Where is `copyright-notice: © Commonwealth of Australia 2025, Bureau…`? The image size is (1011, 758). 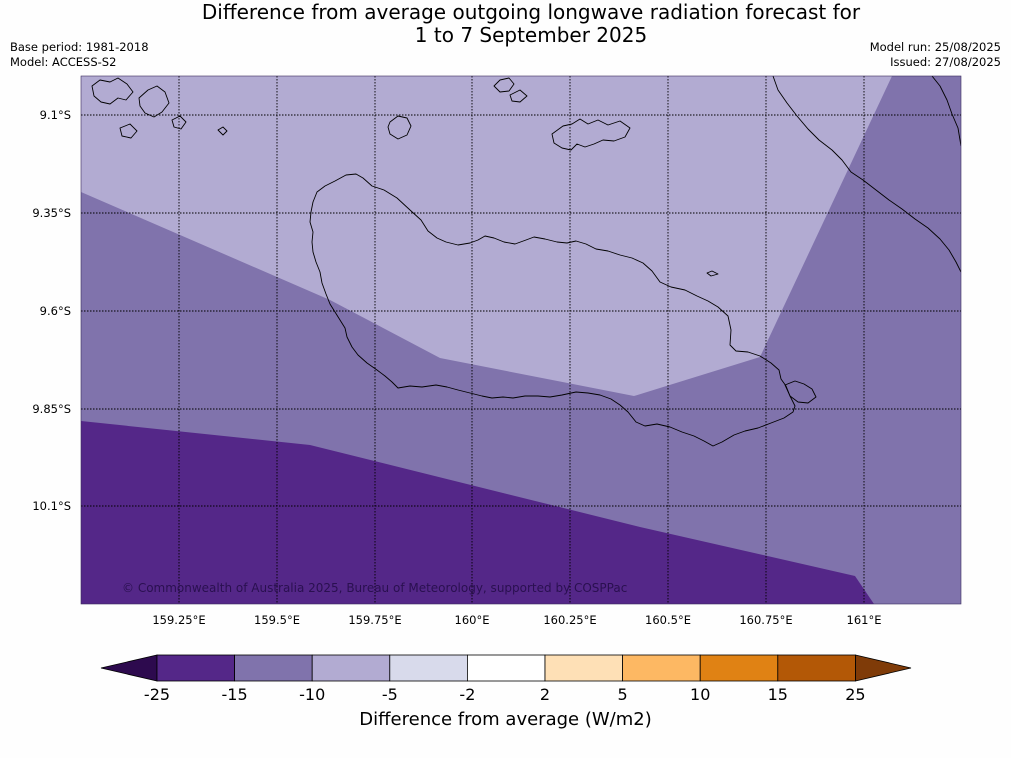 copyright-notice: © Commonwealth of Australia 2025, Bureau… is located at coordinates (374, 588).